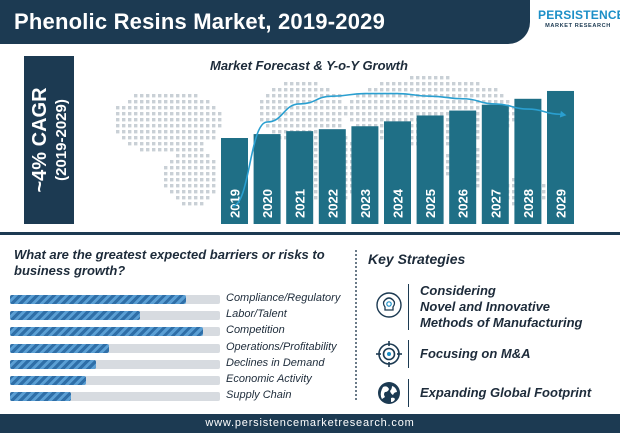  Describe the element at coordinates (283, 298) in the screenshot. I see `risk-label: Compliance/Regulatory` at that location.